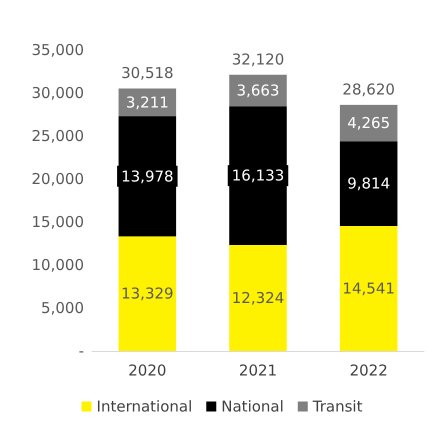 The width and height of the screenshot is (444, 421). Describe the element at coordinates (258, 298) in the screenshot. I see `data-label: 12,324` at that location.